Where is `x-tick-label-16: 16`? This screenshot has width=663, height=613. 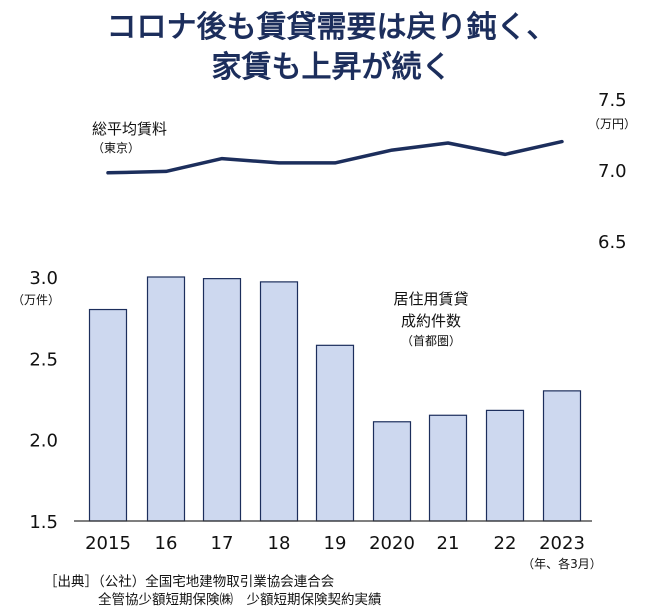
x-tick-label-16: 16 is located at coordinates (166, 543).